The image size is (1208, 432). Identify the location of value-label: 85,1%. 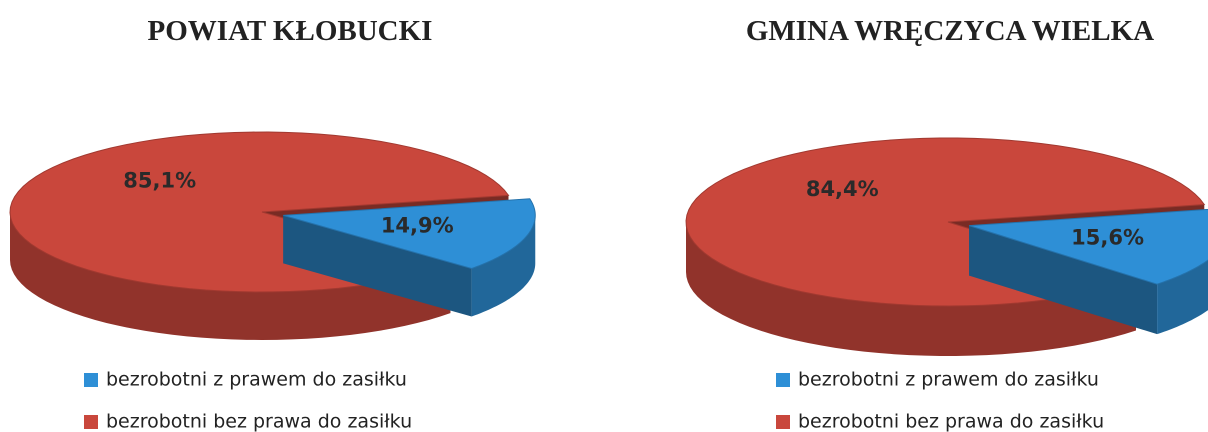
(159, 180).